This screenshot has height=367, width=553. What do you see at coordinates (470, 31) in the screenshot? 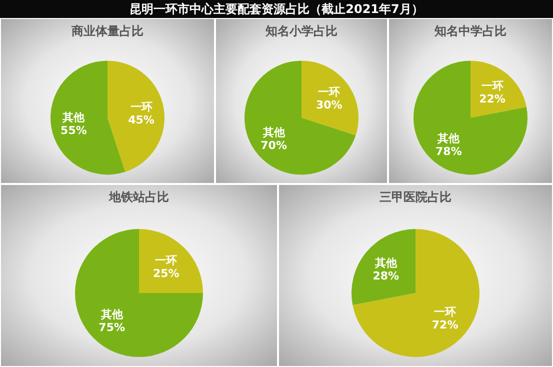
I see `chart-title: 知名中学占比` at bounding box center [470, 31].